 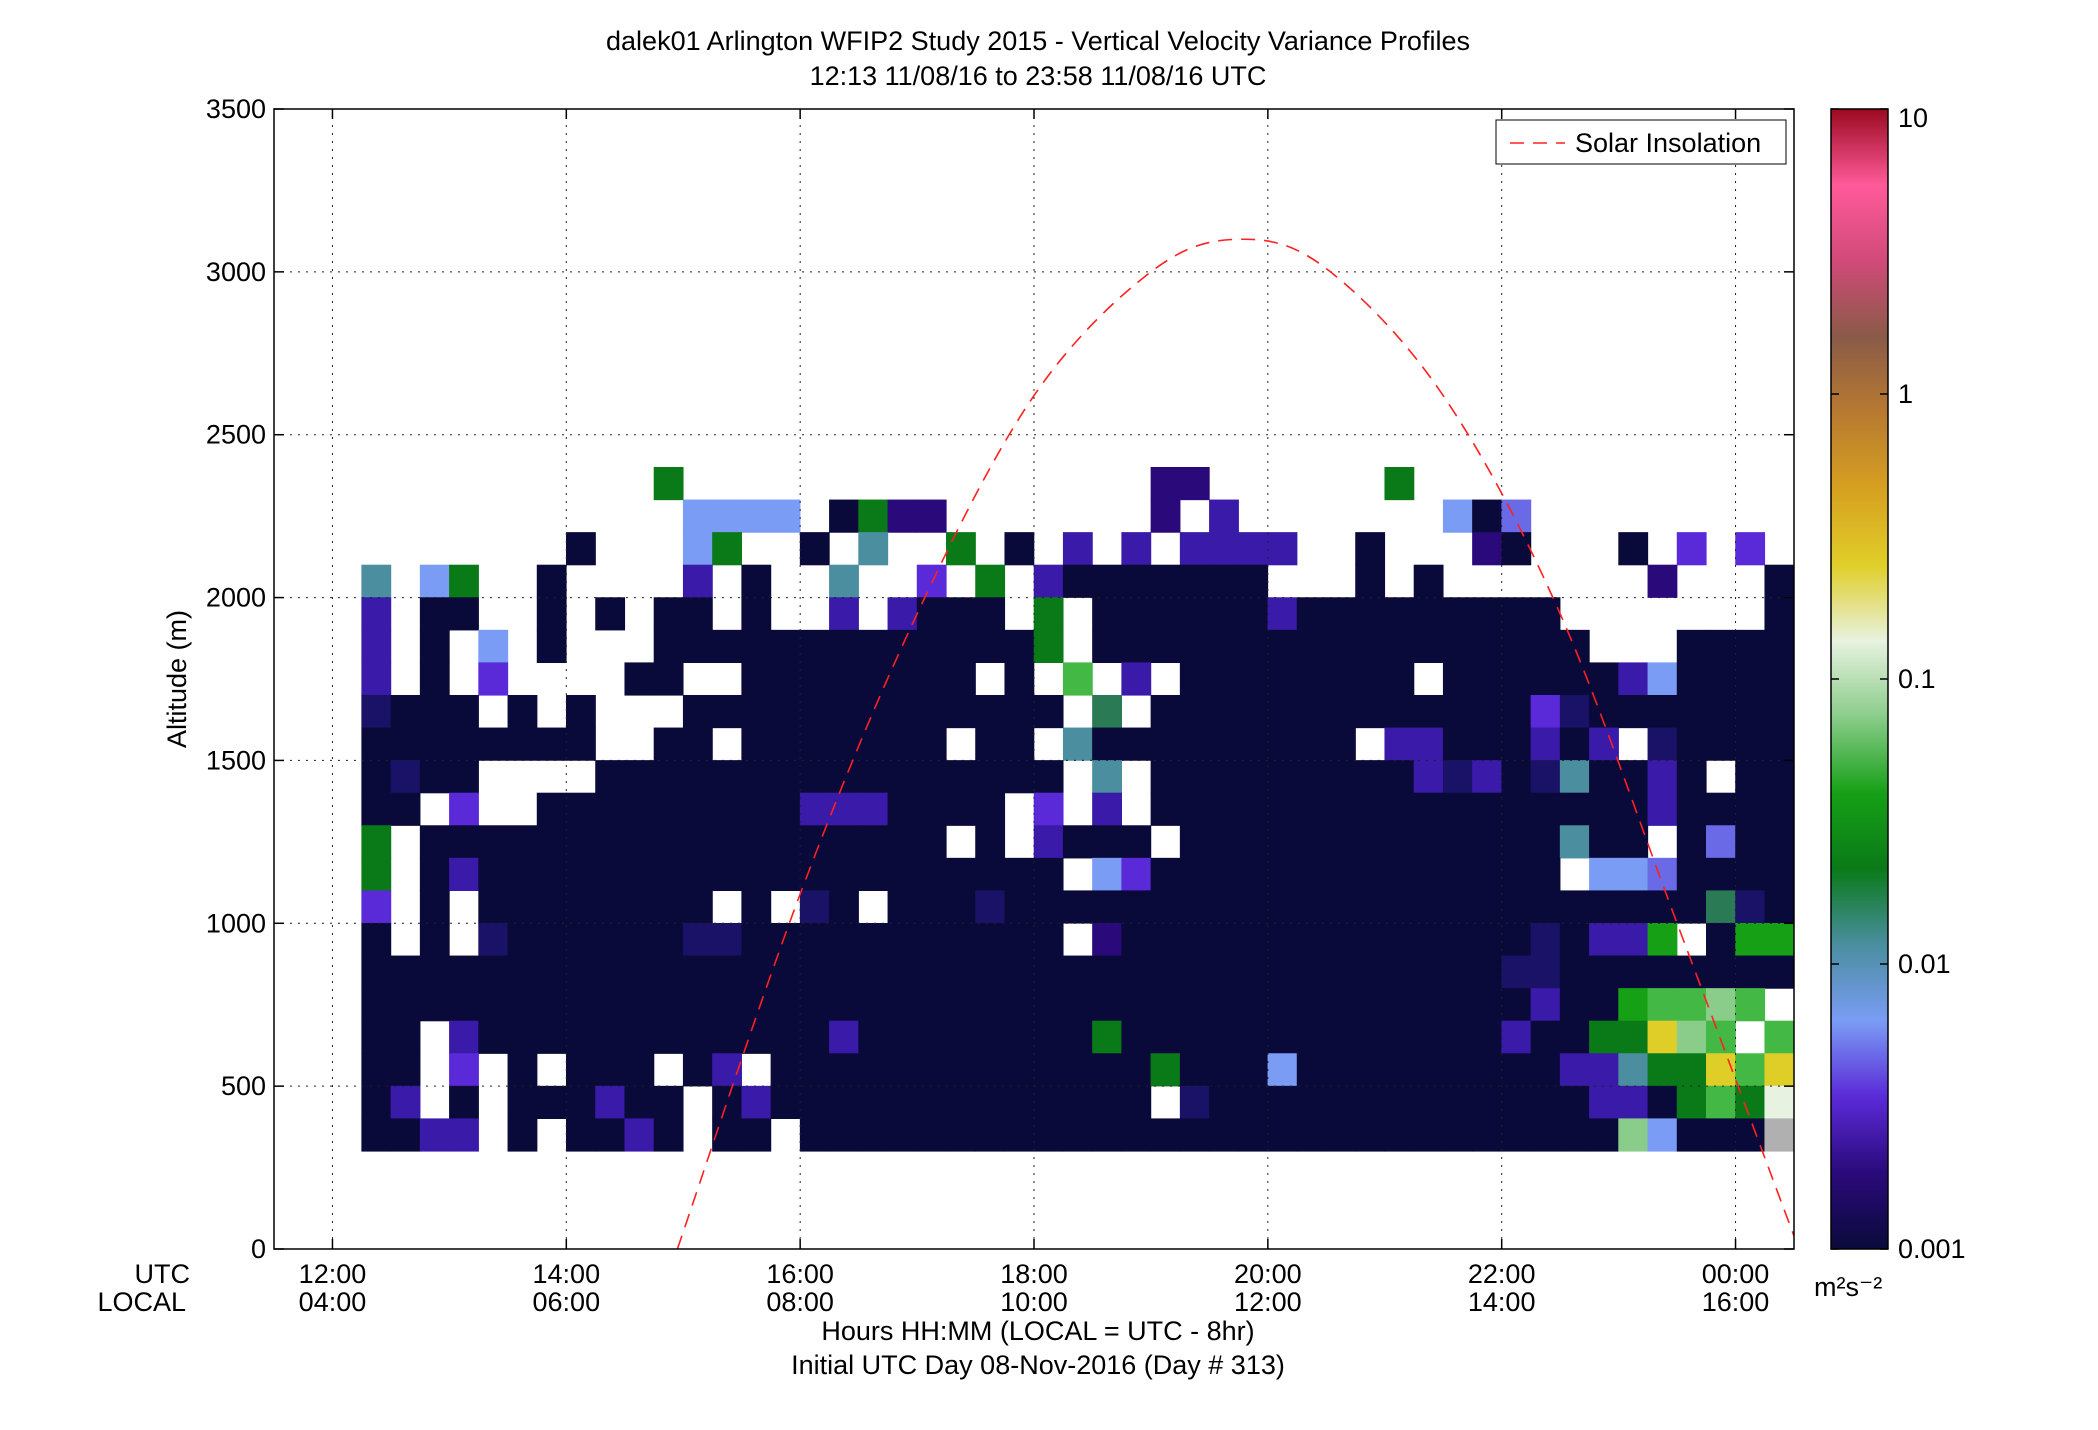 What do you see at coordinates (1898, 683) in the screenshot?
I see `colorbar-ticks: 10 1 0.1 0.01 0.001` at bounding box center [1898, 683].